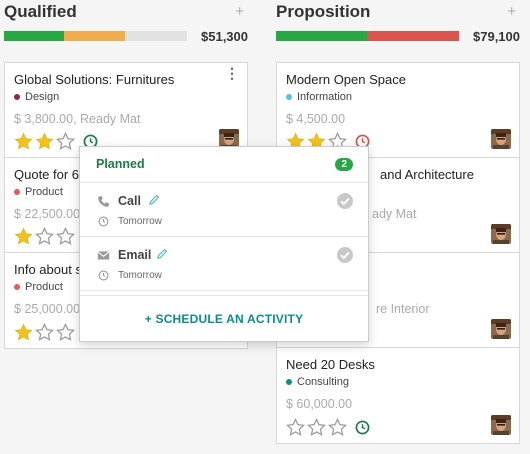  What do you see at coordinates (40, 11) in the screenshot?
I see `column-title: Qualified` at bounding box center [40, 11].